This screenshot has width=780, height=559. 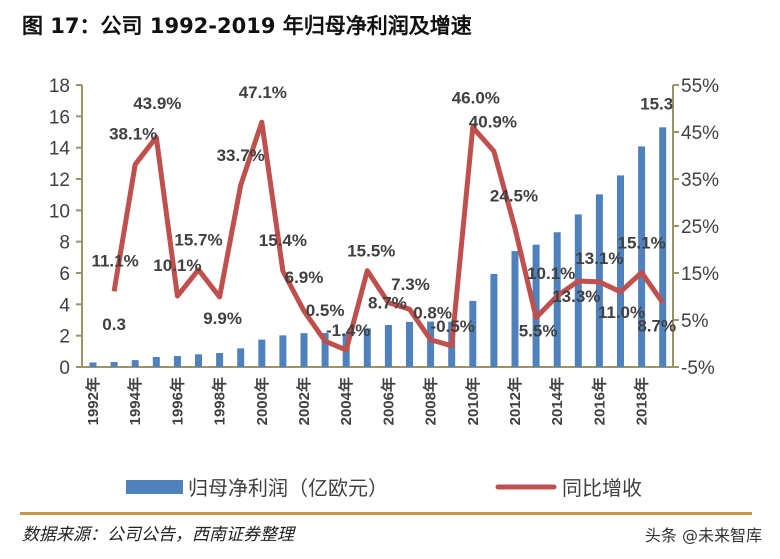 I want to click on bar-2001年, so click(x=283, y=351).